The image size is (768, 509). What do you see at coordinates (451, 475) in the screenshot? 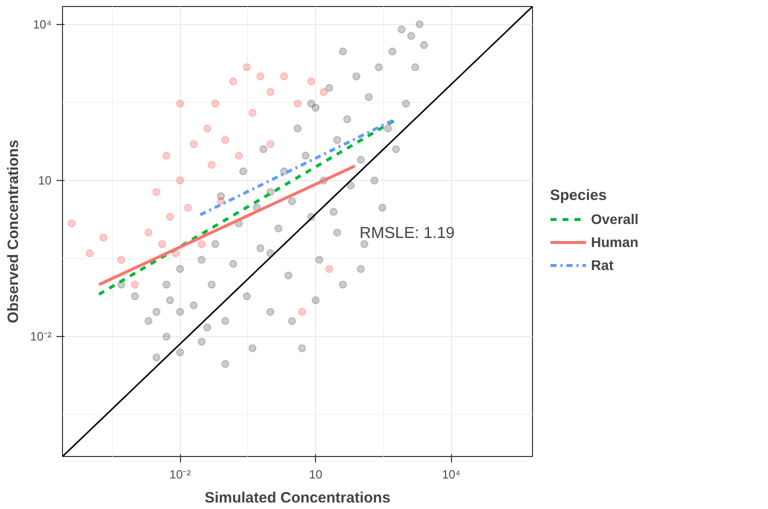
I see `x-tick-label: 10⁴` at bounding box center [451, 475].